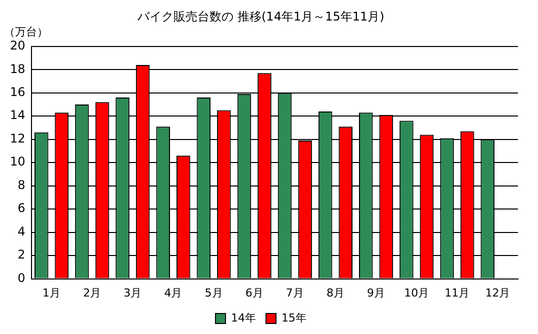  What do you see at coordinates (376, 293) in the screenshot?
I see `x-tick-label: 9月` at bounding box center [376, 293].